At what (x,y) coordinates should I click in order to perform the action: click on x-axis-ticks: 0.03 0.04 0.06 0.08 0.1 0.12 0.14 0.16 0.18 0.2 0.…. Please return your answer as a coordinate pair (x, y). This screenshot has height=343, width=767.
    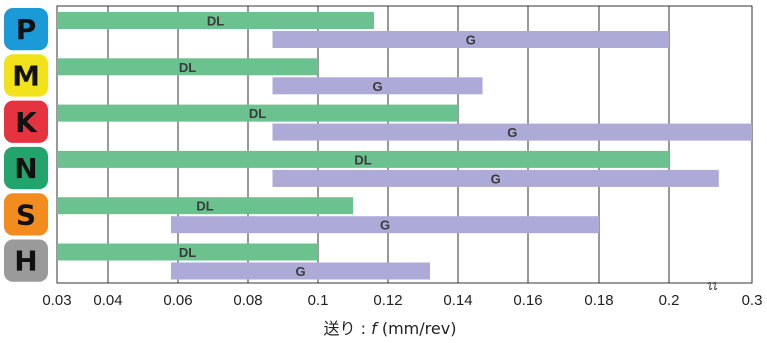
    Looking at the image, I should click on (402, 300).